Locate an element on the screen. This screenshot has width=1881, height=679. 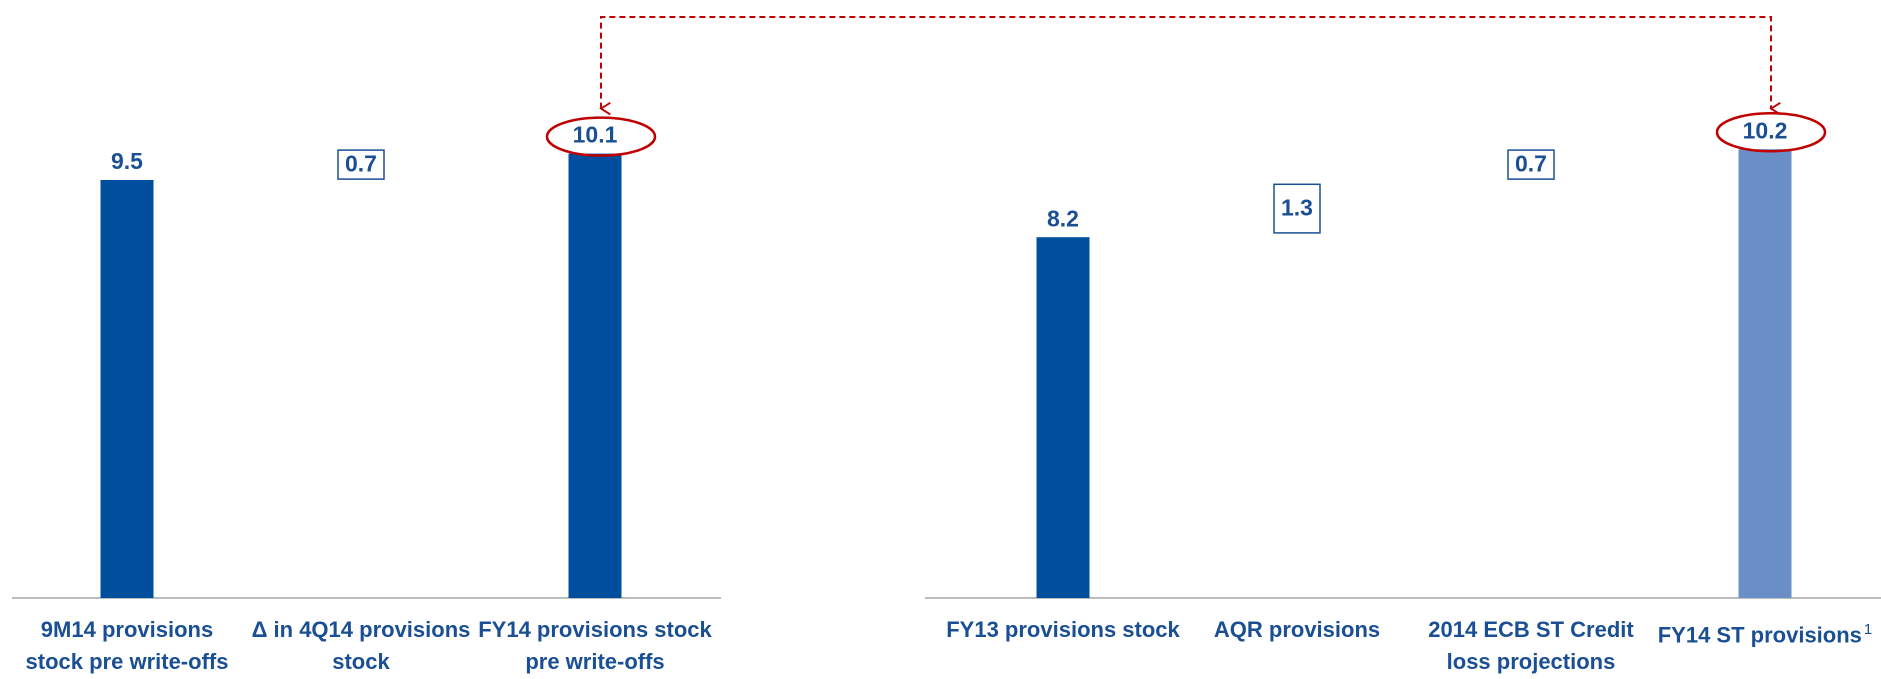
value-label: 9.5 is located at coordinates (127, 161).